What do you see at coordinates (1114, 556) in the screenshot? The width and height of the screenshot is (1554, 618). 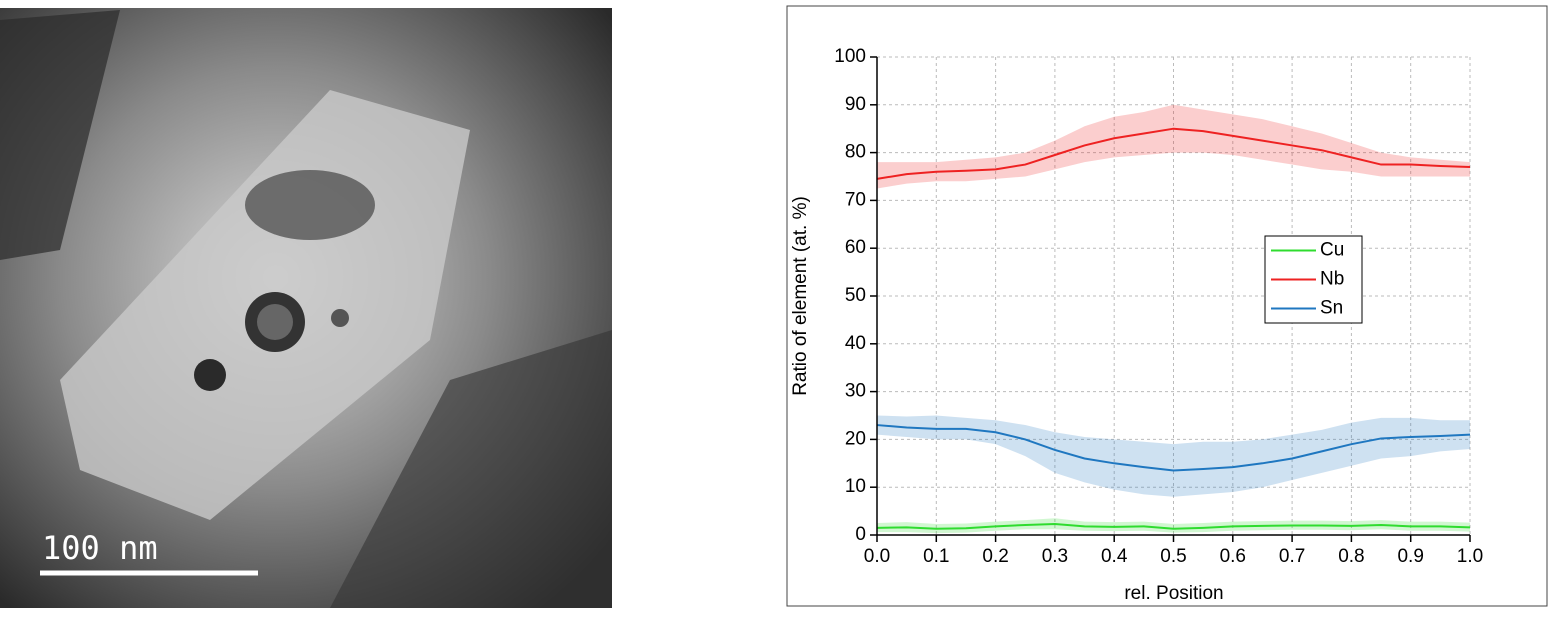 I see `x-tick-label: 0.4` at bounding box center [1114, 556].